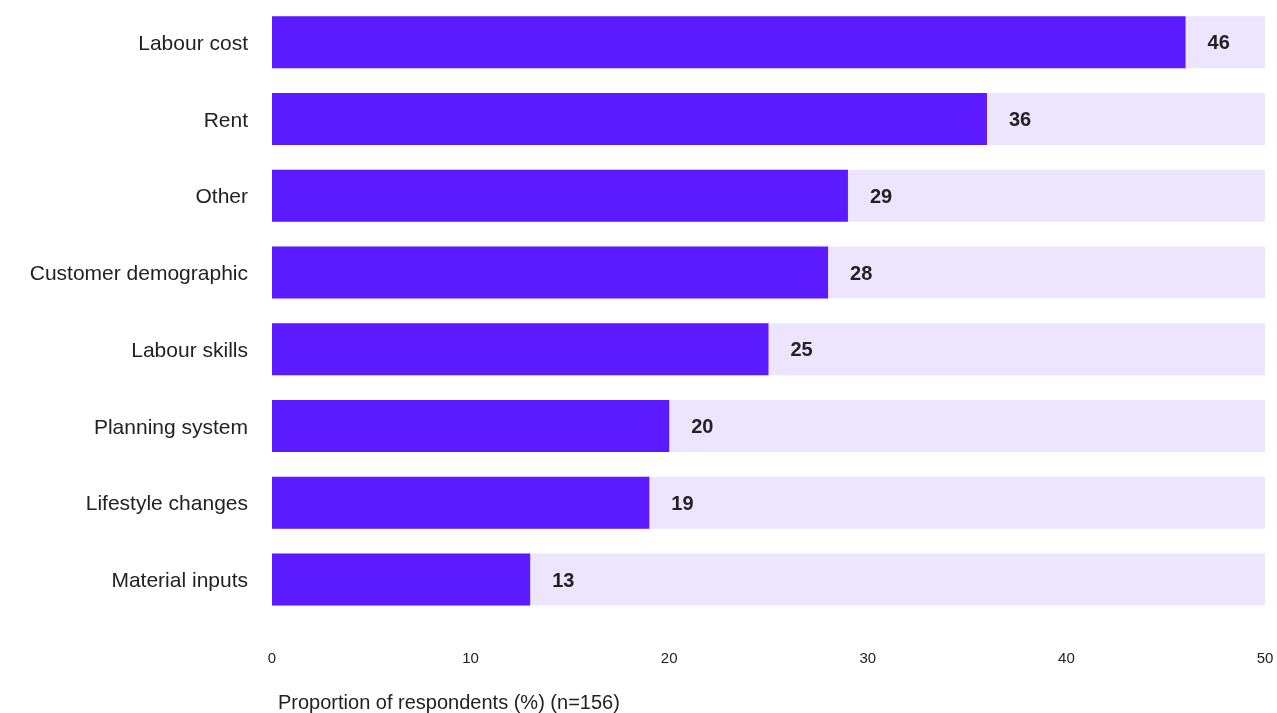 Image resolution: width=1277 pixels, height=713 pixels. I want to click on data-label: 28, so click(861, 272).